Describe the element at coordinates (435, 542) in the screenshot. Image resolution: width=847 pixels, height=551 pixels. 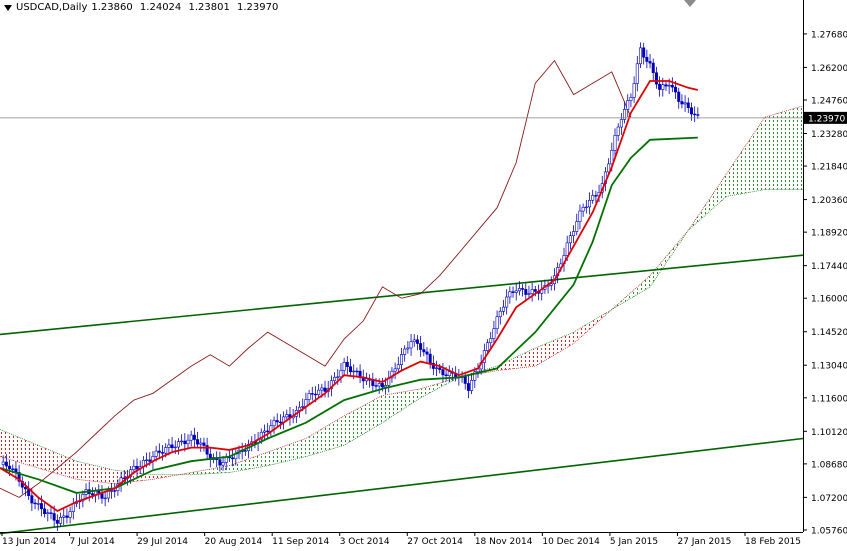
I see `x-tick-label: 27 Oct 2014` at that location.